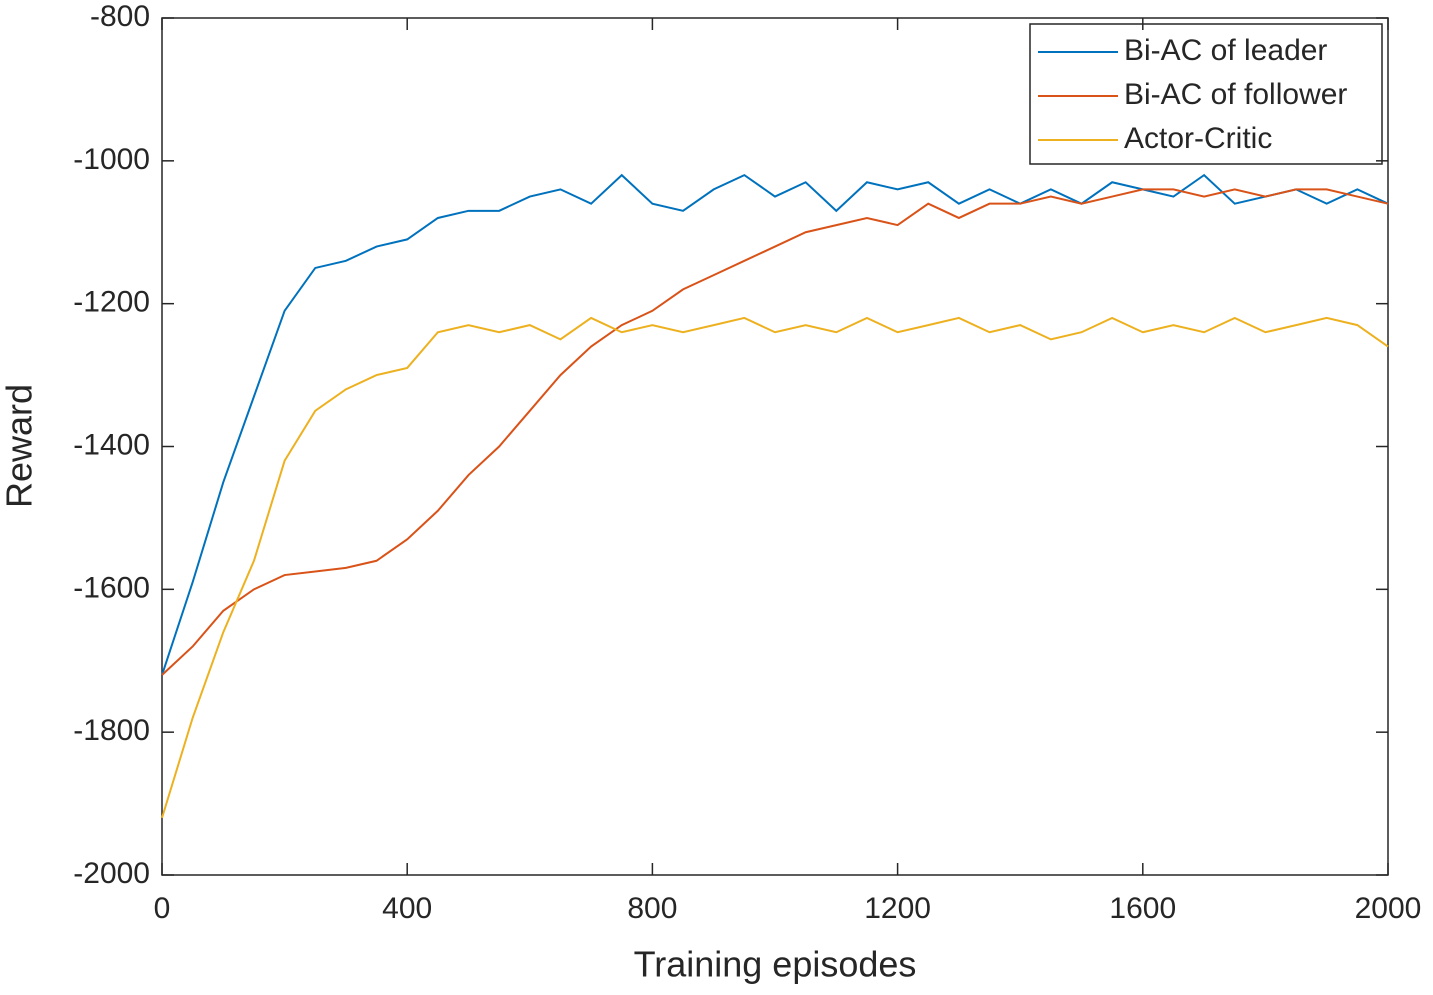 Image resolution: width=1433 pixels, height=995 pixels. I want to click on y-tick-label: -2000, so click(111, 873).